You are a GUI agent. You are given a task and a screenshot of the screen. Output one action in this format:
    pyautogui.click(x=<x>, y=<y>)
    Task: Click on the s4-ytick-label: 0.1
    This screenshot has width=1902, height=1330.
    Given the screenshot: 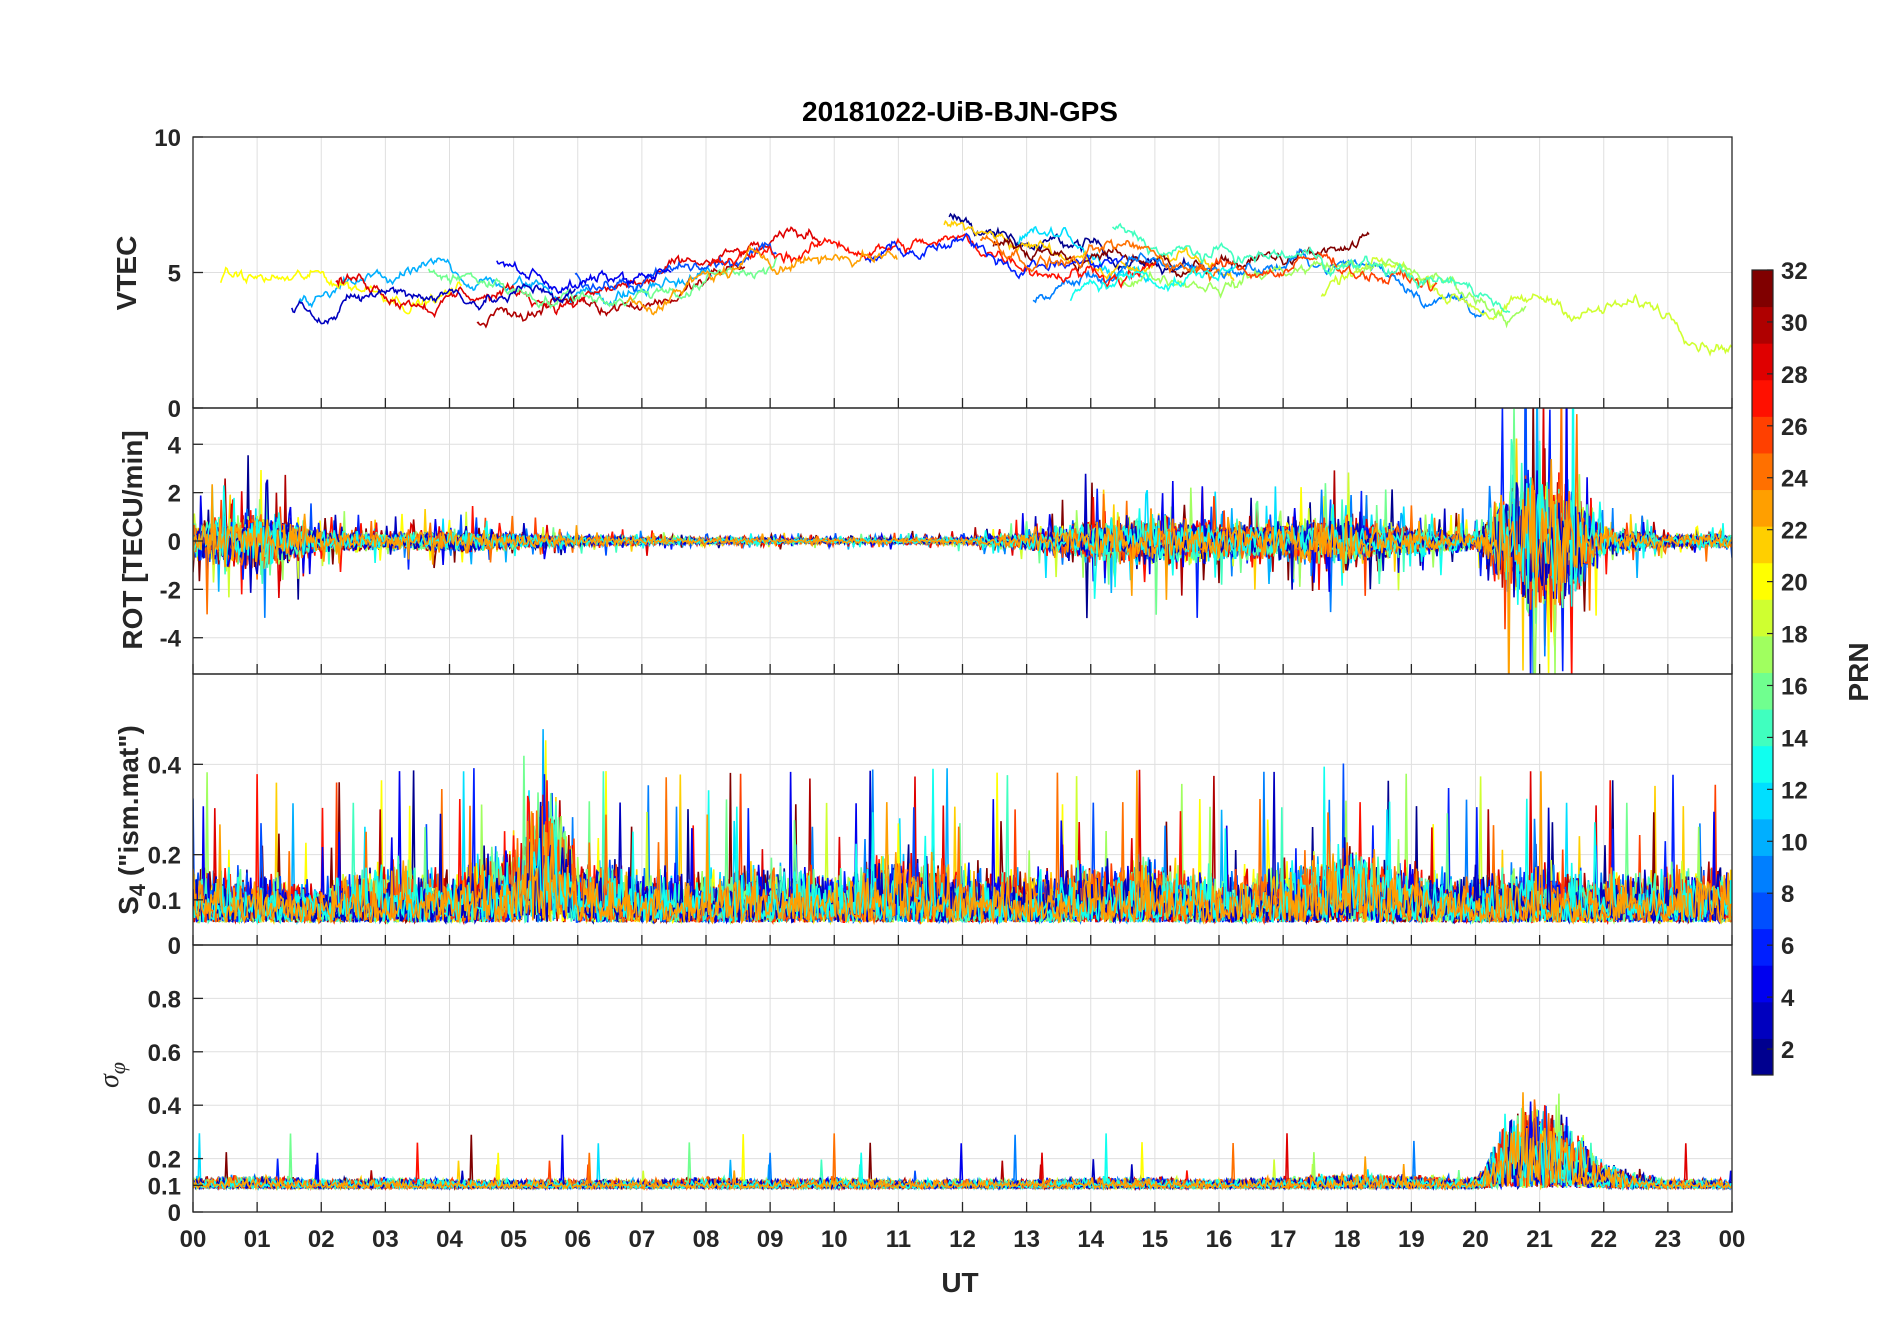 What is the action you would take?
    pyautogui.click(x=164, y=901)
    